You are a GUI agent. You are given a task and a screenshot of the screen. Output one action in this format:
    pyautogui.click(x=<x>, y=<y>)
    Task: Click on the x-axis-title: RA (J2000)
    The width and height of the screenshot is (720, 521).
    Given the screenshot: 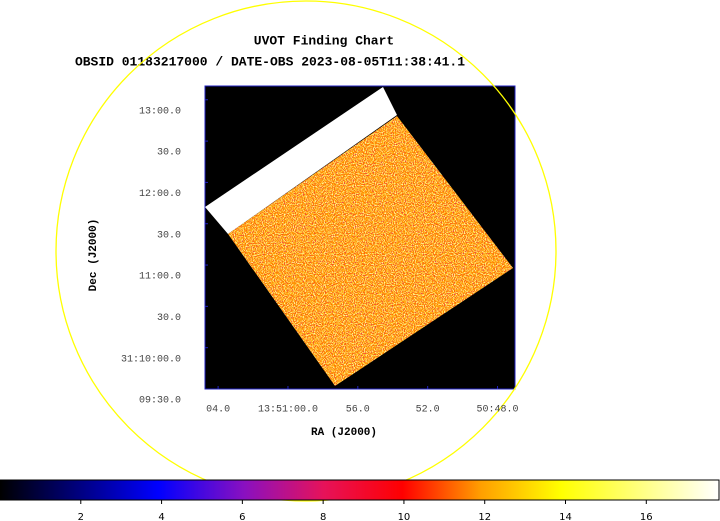 What is the action you would take?
    pyautogui.click(x=344, y=433)
    